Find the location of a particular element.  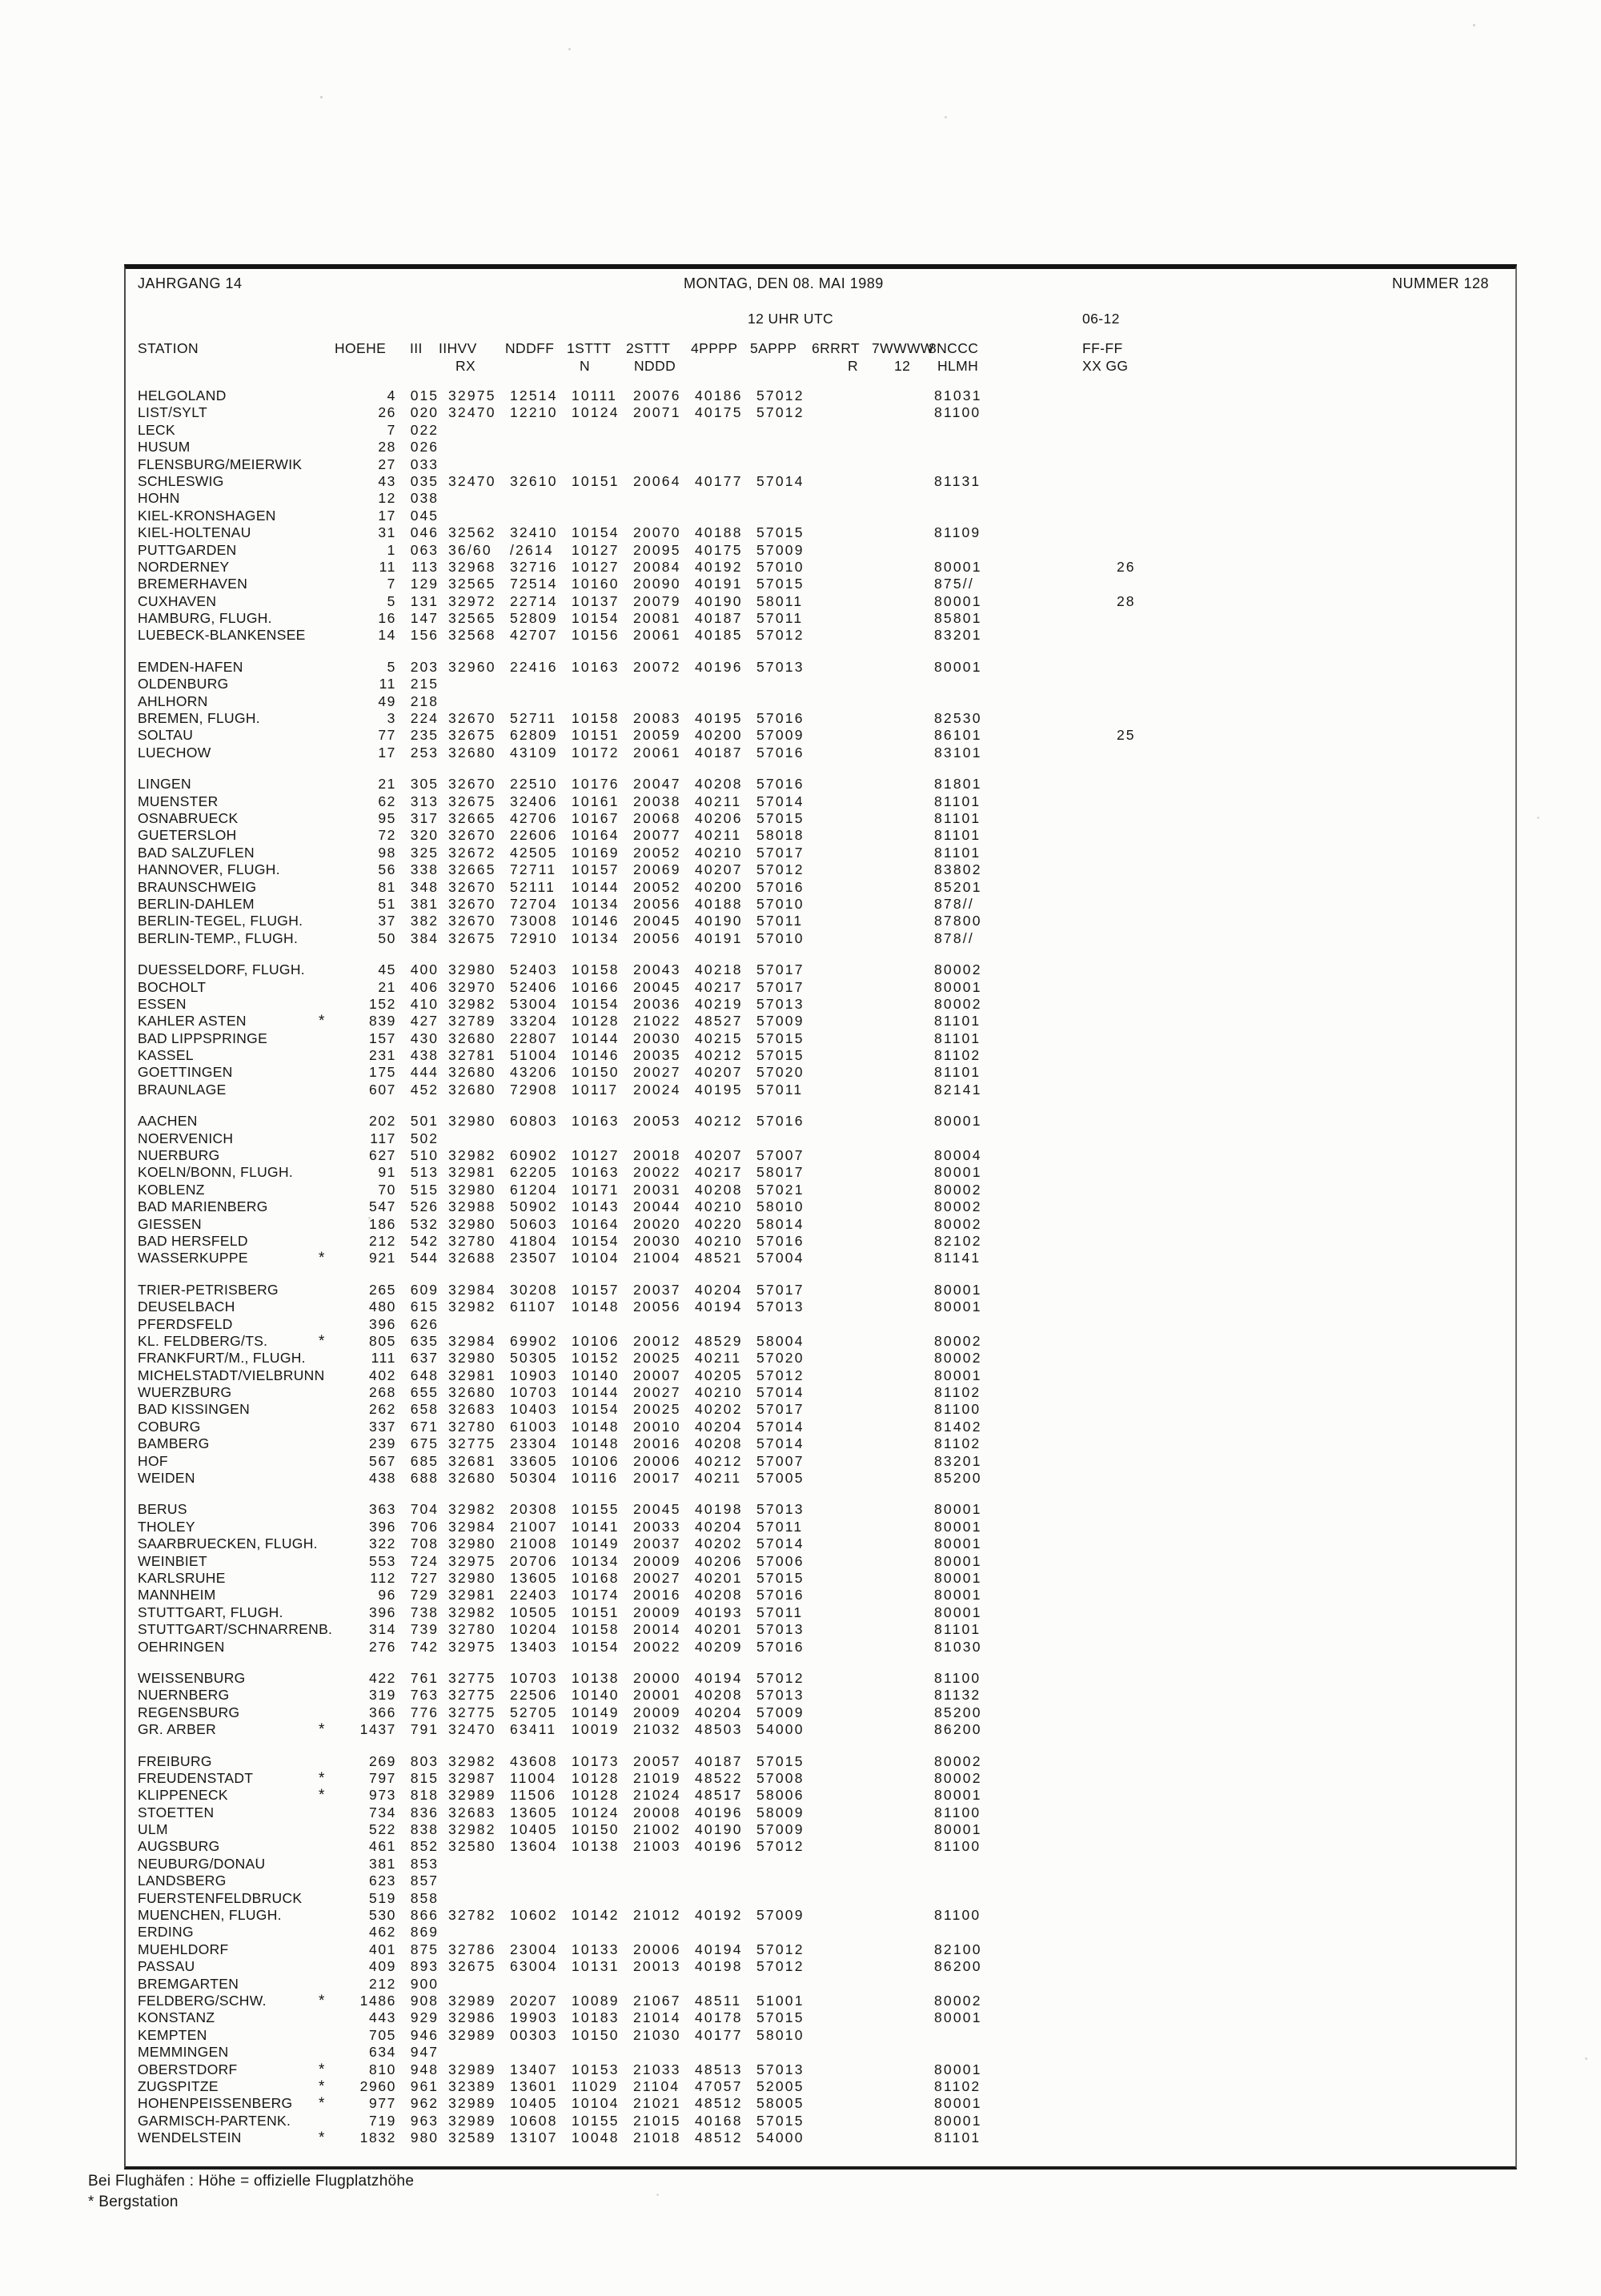

iii-cell: 739 is located at coordinates (424, 1630).